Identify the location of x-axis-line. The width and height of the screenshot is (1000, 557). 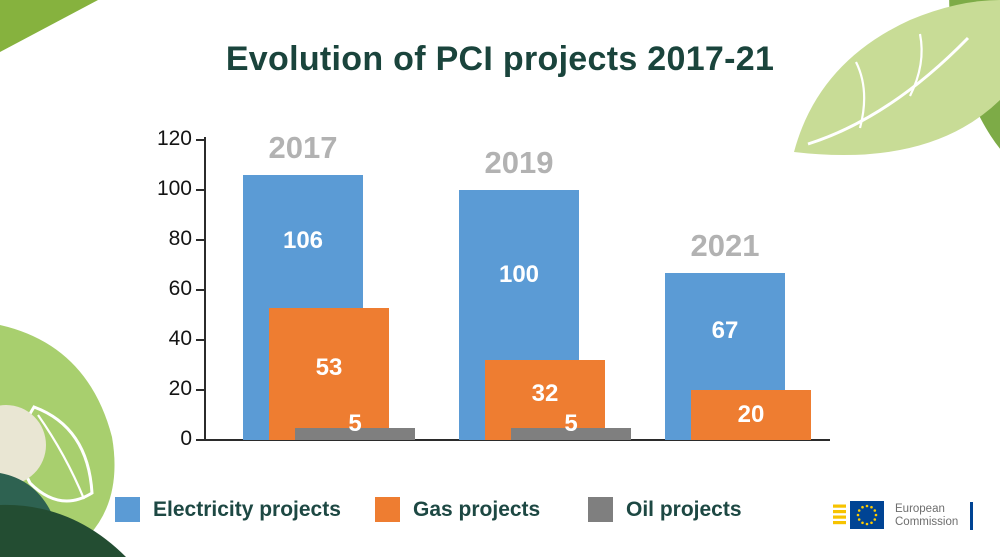
(517, 440).